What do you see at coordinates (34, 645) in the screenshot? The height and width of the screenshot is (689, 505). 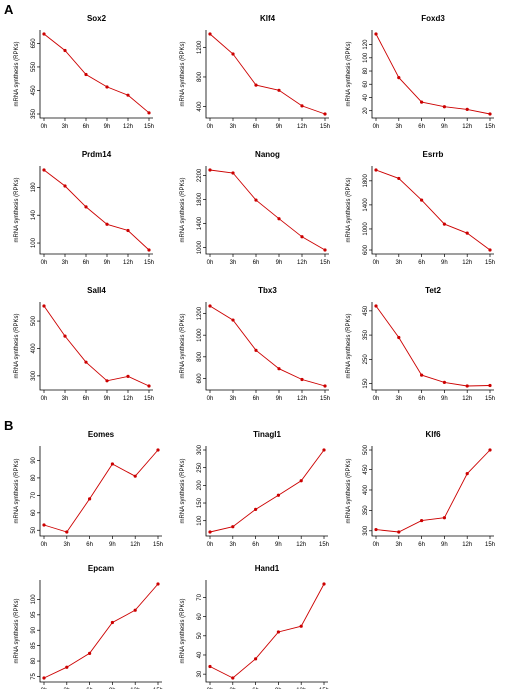 I see `y-tick-label: 85` at bounding box center [34, 645].